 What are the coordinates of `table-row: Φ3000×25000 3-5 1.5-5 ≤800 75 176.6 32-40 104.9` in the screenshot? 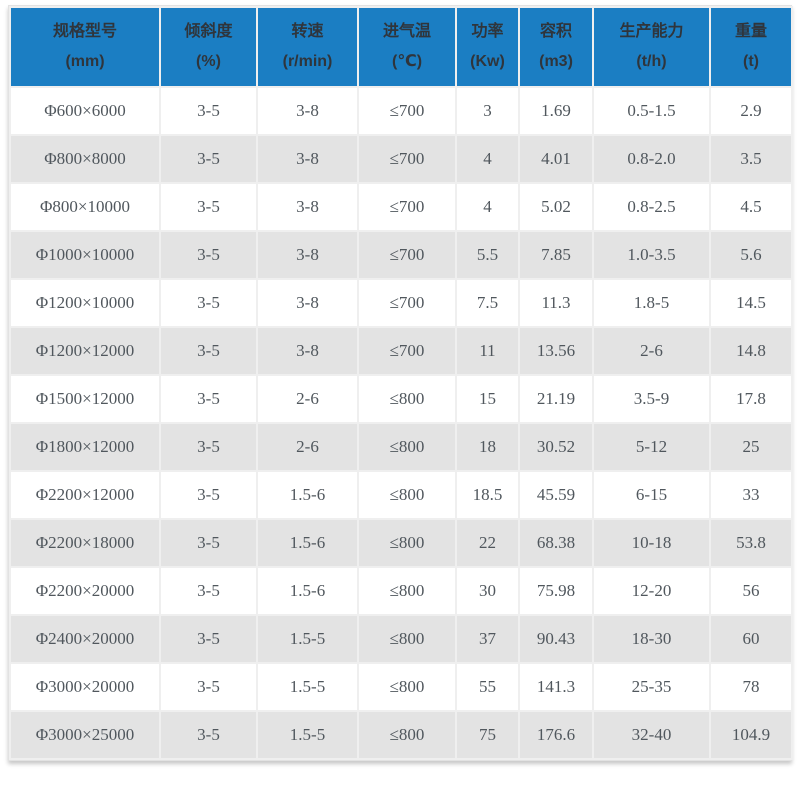 It's located at (401, 735).